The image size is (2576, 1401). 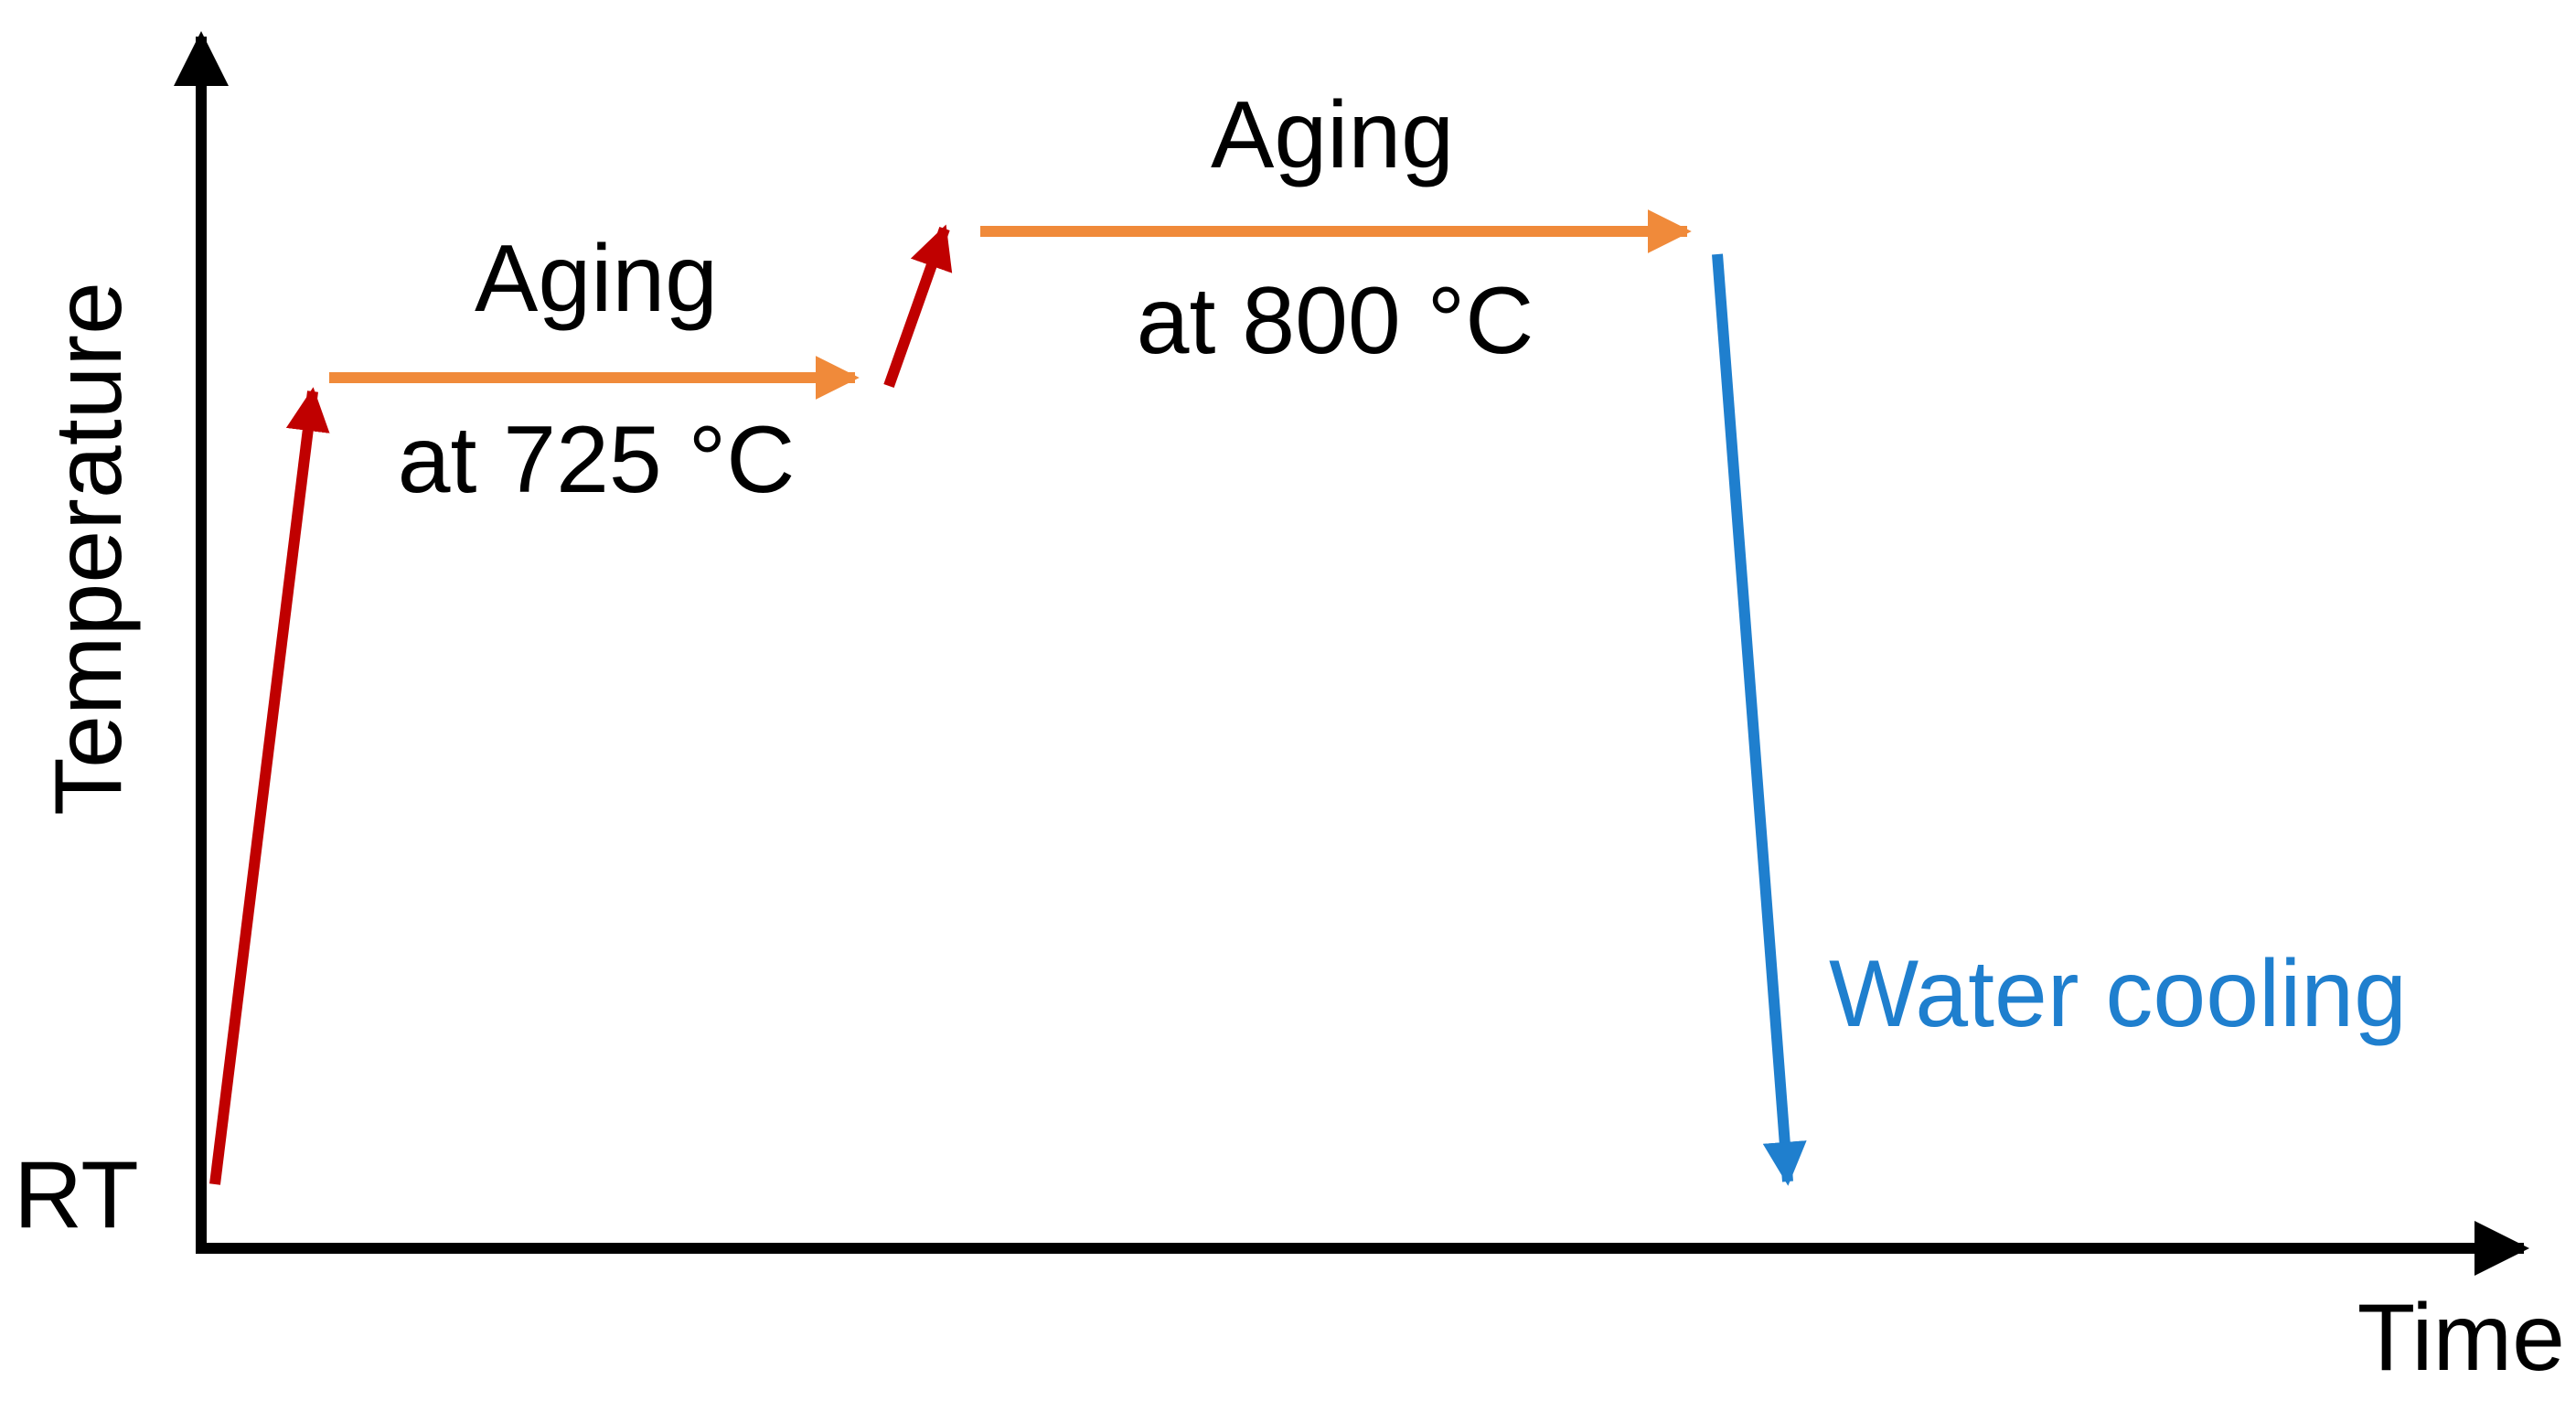 I want to click on y-axis-label: Temperature, so click(x=89, y=549).